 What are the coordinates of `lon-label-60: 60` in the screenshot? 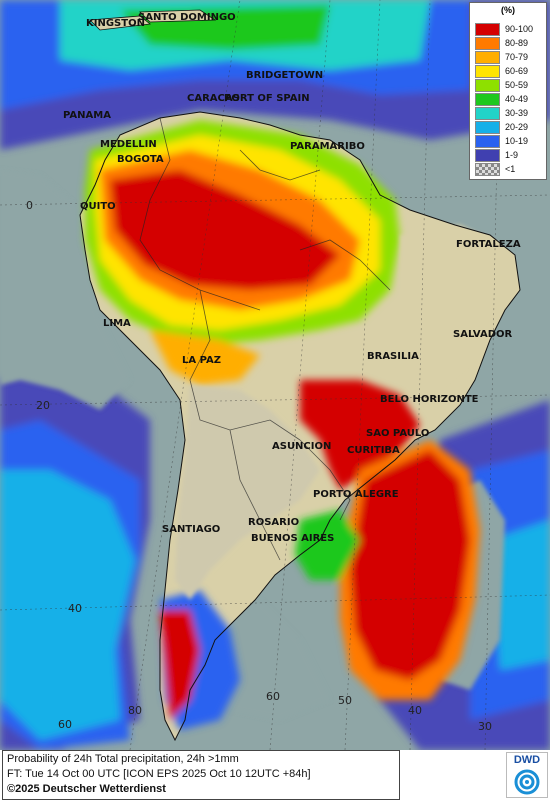 It's located at (273, 696).